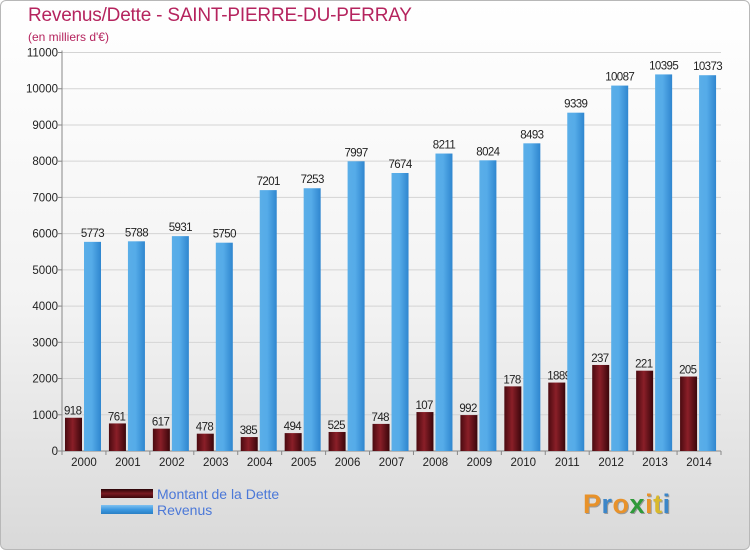  What do you see at coordinates (84, 463) in the screenshot?
I see `x-tick-label: 2000` at bounding box center [84, 463].